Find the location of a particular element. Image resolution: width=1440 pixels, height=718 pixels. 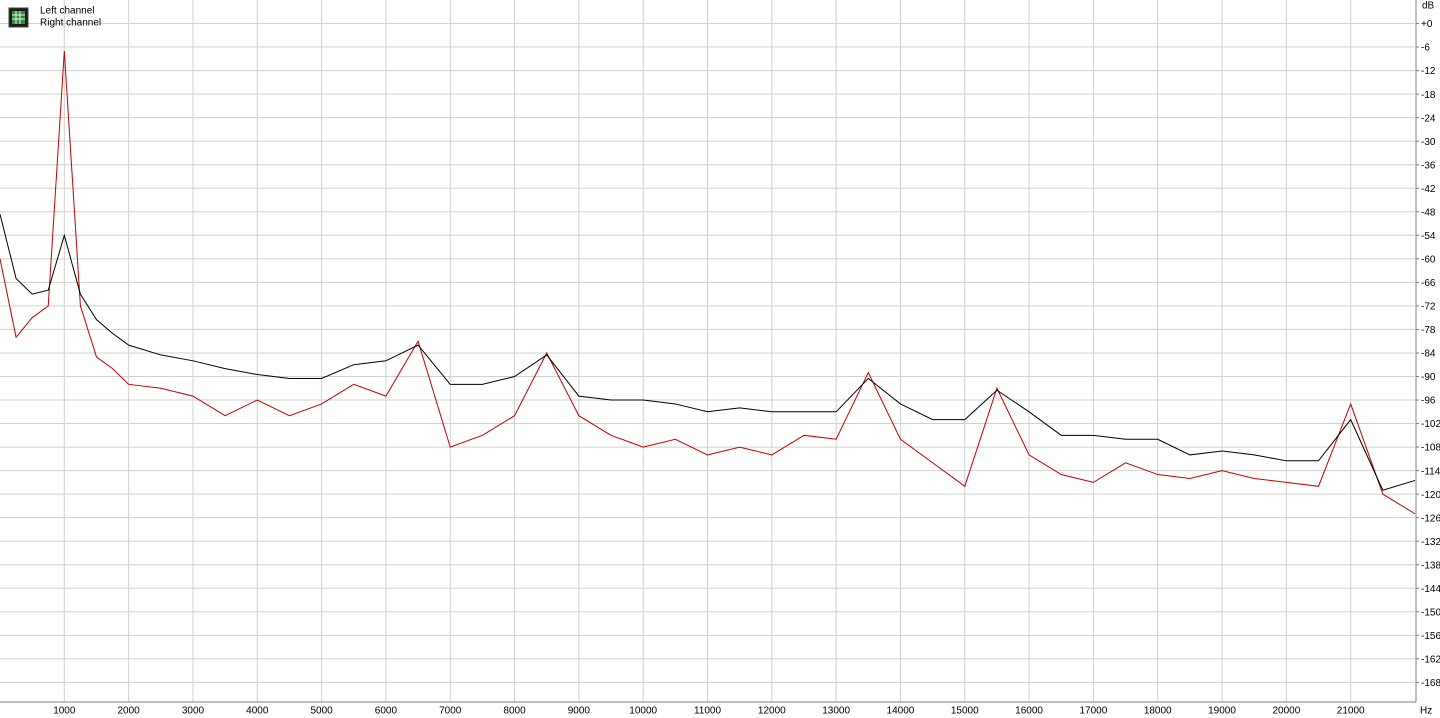

x-tick-label: 5000 is located at coordinates (321, 711).